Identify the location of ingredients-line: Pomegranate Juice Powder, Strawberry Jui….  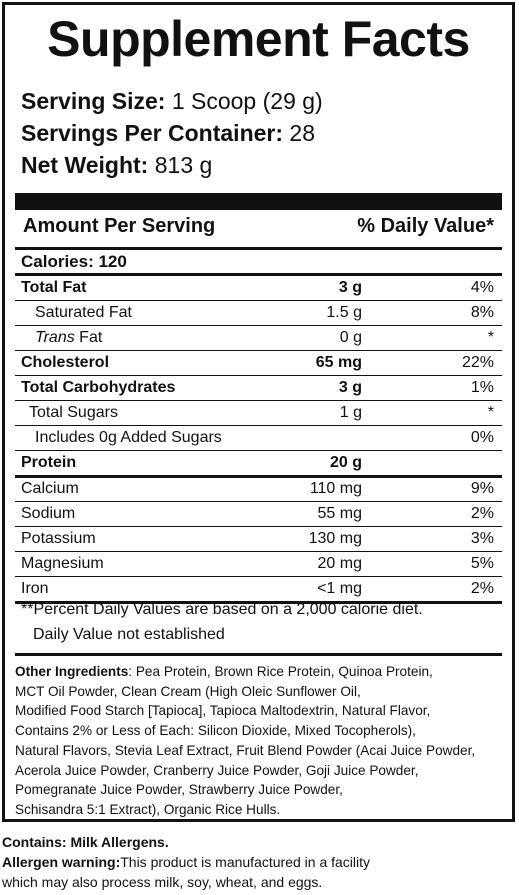
(179, 790).